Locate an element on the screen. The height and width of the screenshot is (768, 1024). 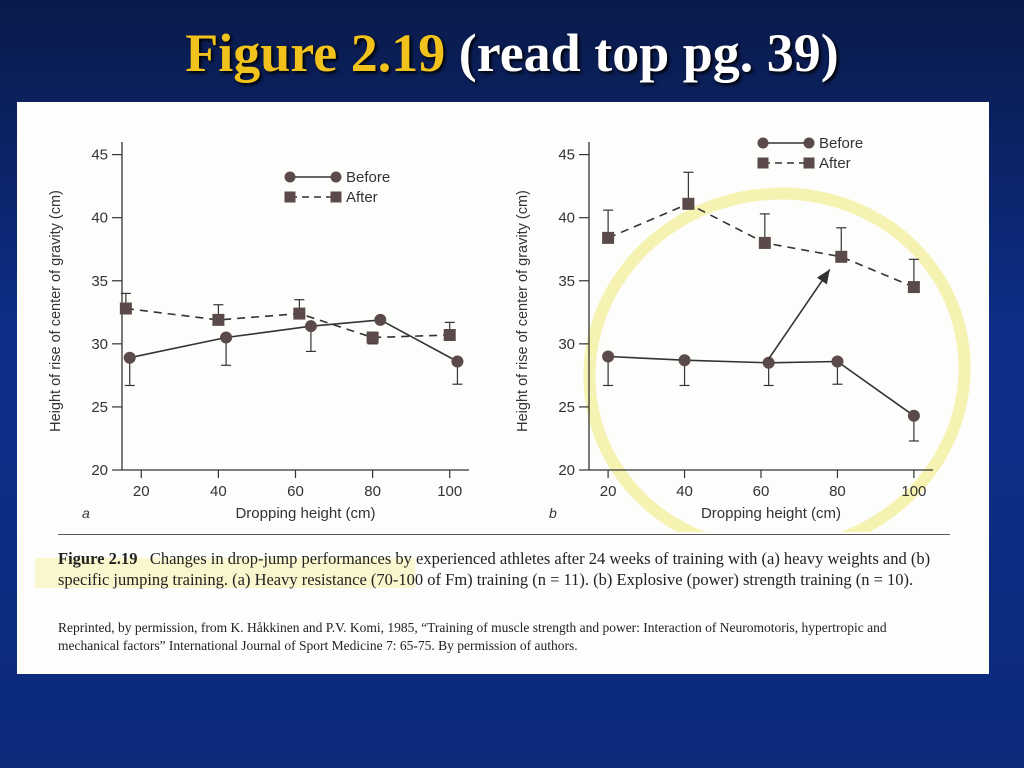
annotation-arrow-shaft is located at coordinates (799, 314).